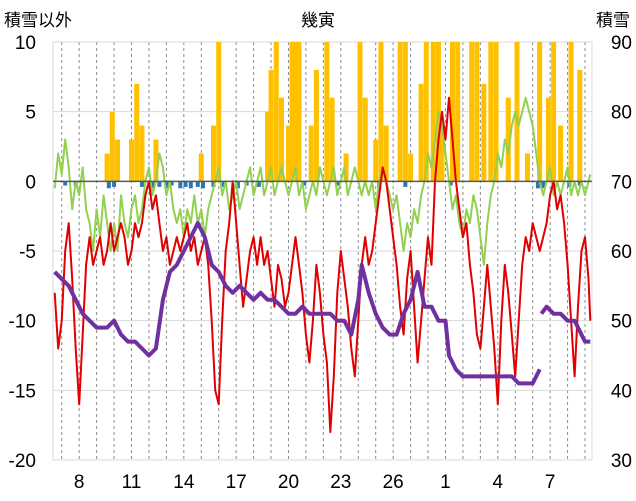 The height and width of the screenshot is (501, 636). I want to click on x-tick-label: 7, so click(550, 482).